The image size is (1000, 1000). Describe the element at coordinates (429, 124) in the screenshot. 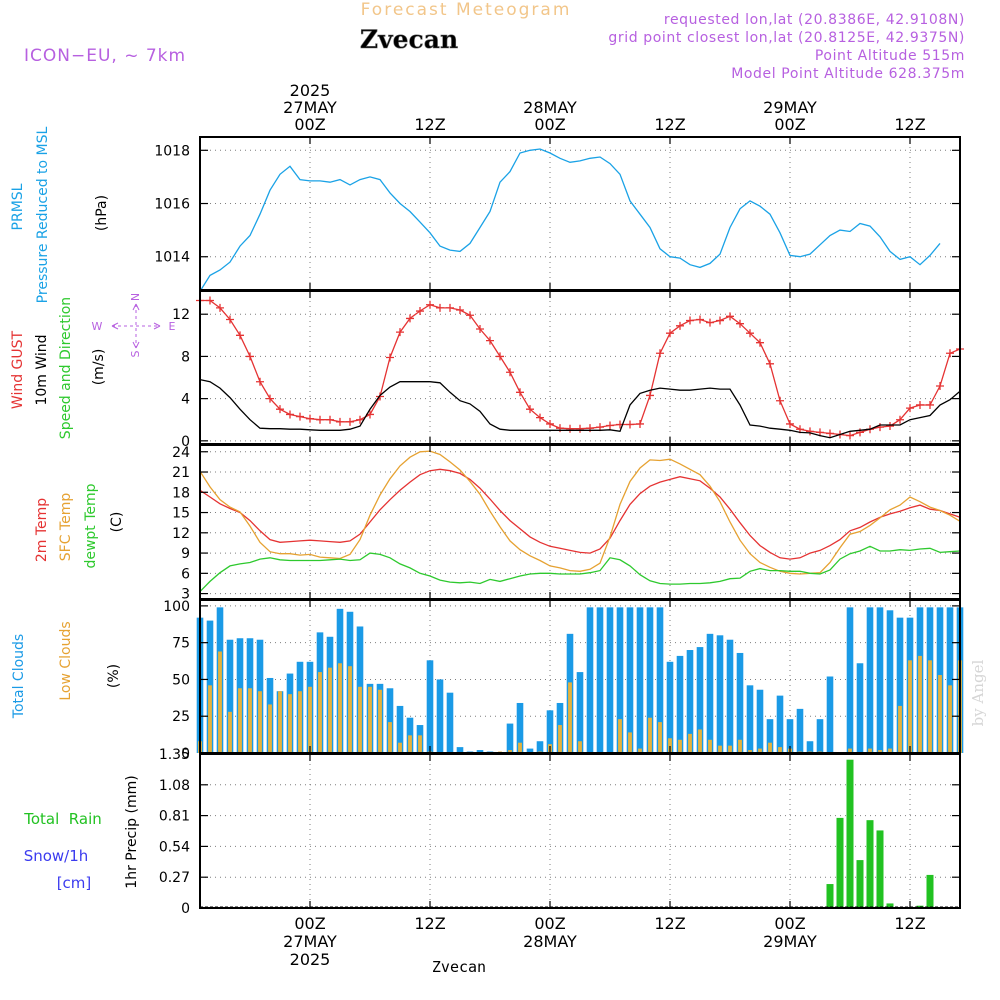

I see `time-label-top: 12Z` at that location.